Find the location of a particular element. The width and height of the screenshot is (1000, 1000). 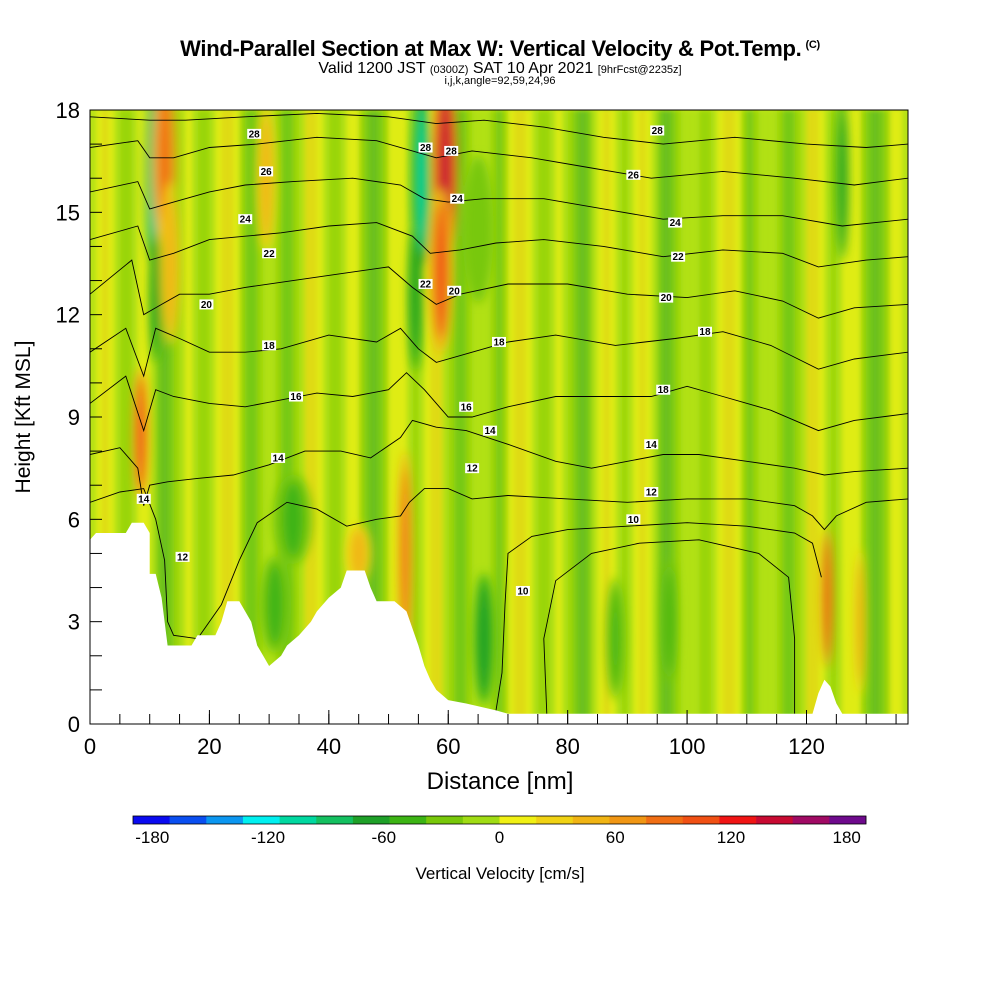

colorbar-tick-label: -120 is located at coordinates (268, 837).